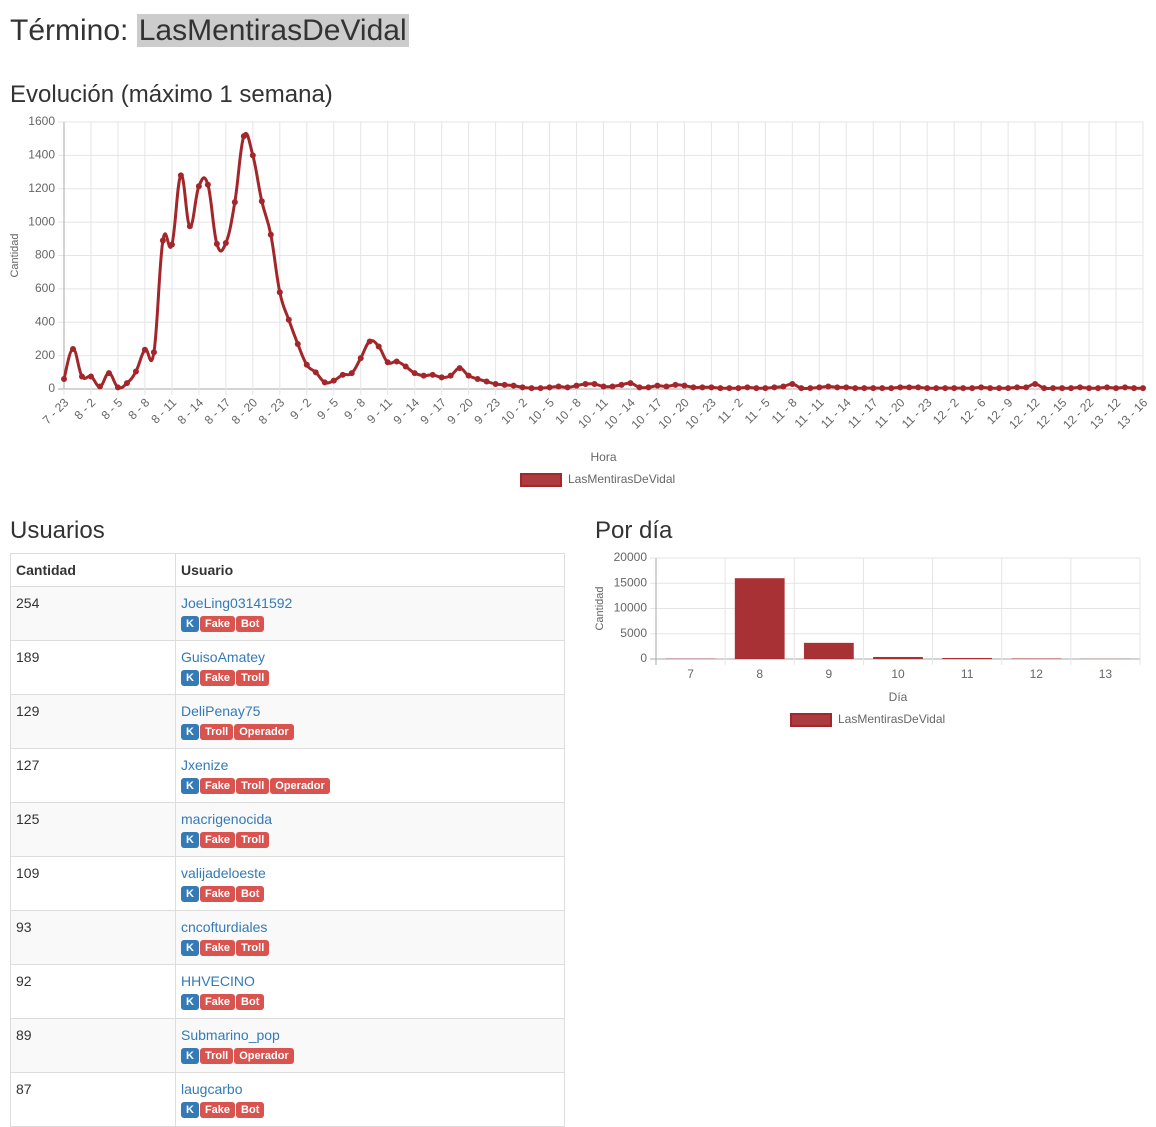 The image size is (1156, 1127). I want to click on user-link: GuisoAmatey, so click(223, 657).